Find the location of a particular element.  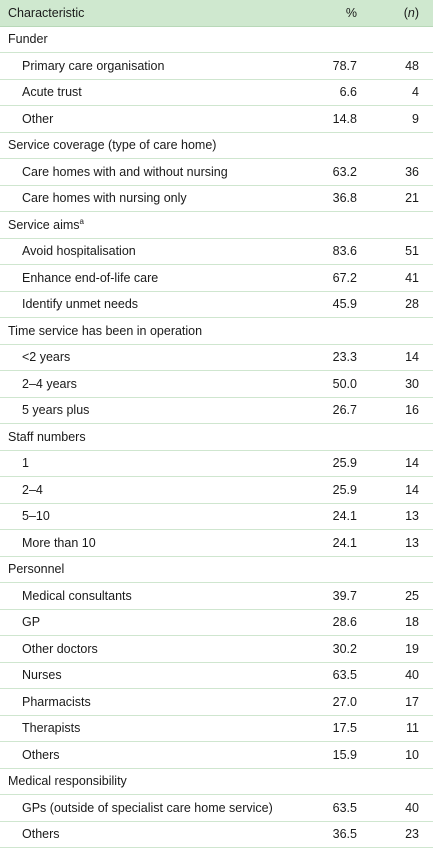

row-label: 5 years plus is located at coordinates (148, 410).